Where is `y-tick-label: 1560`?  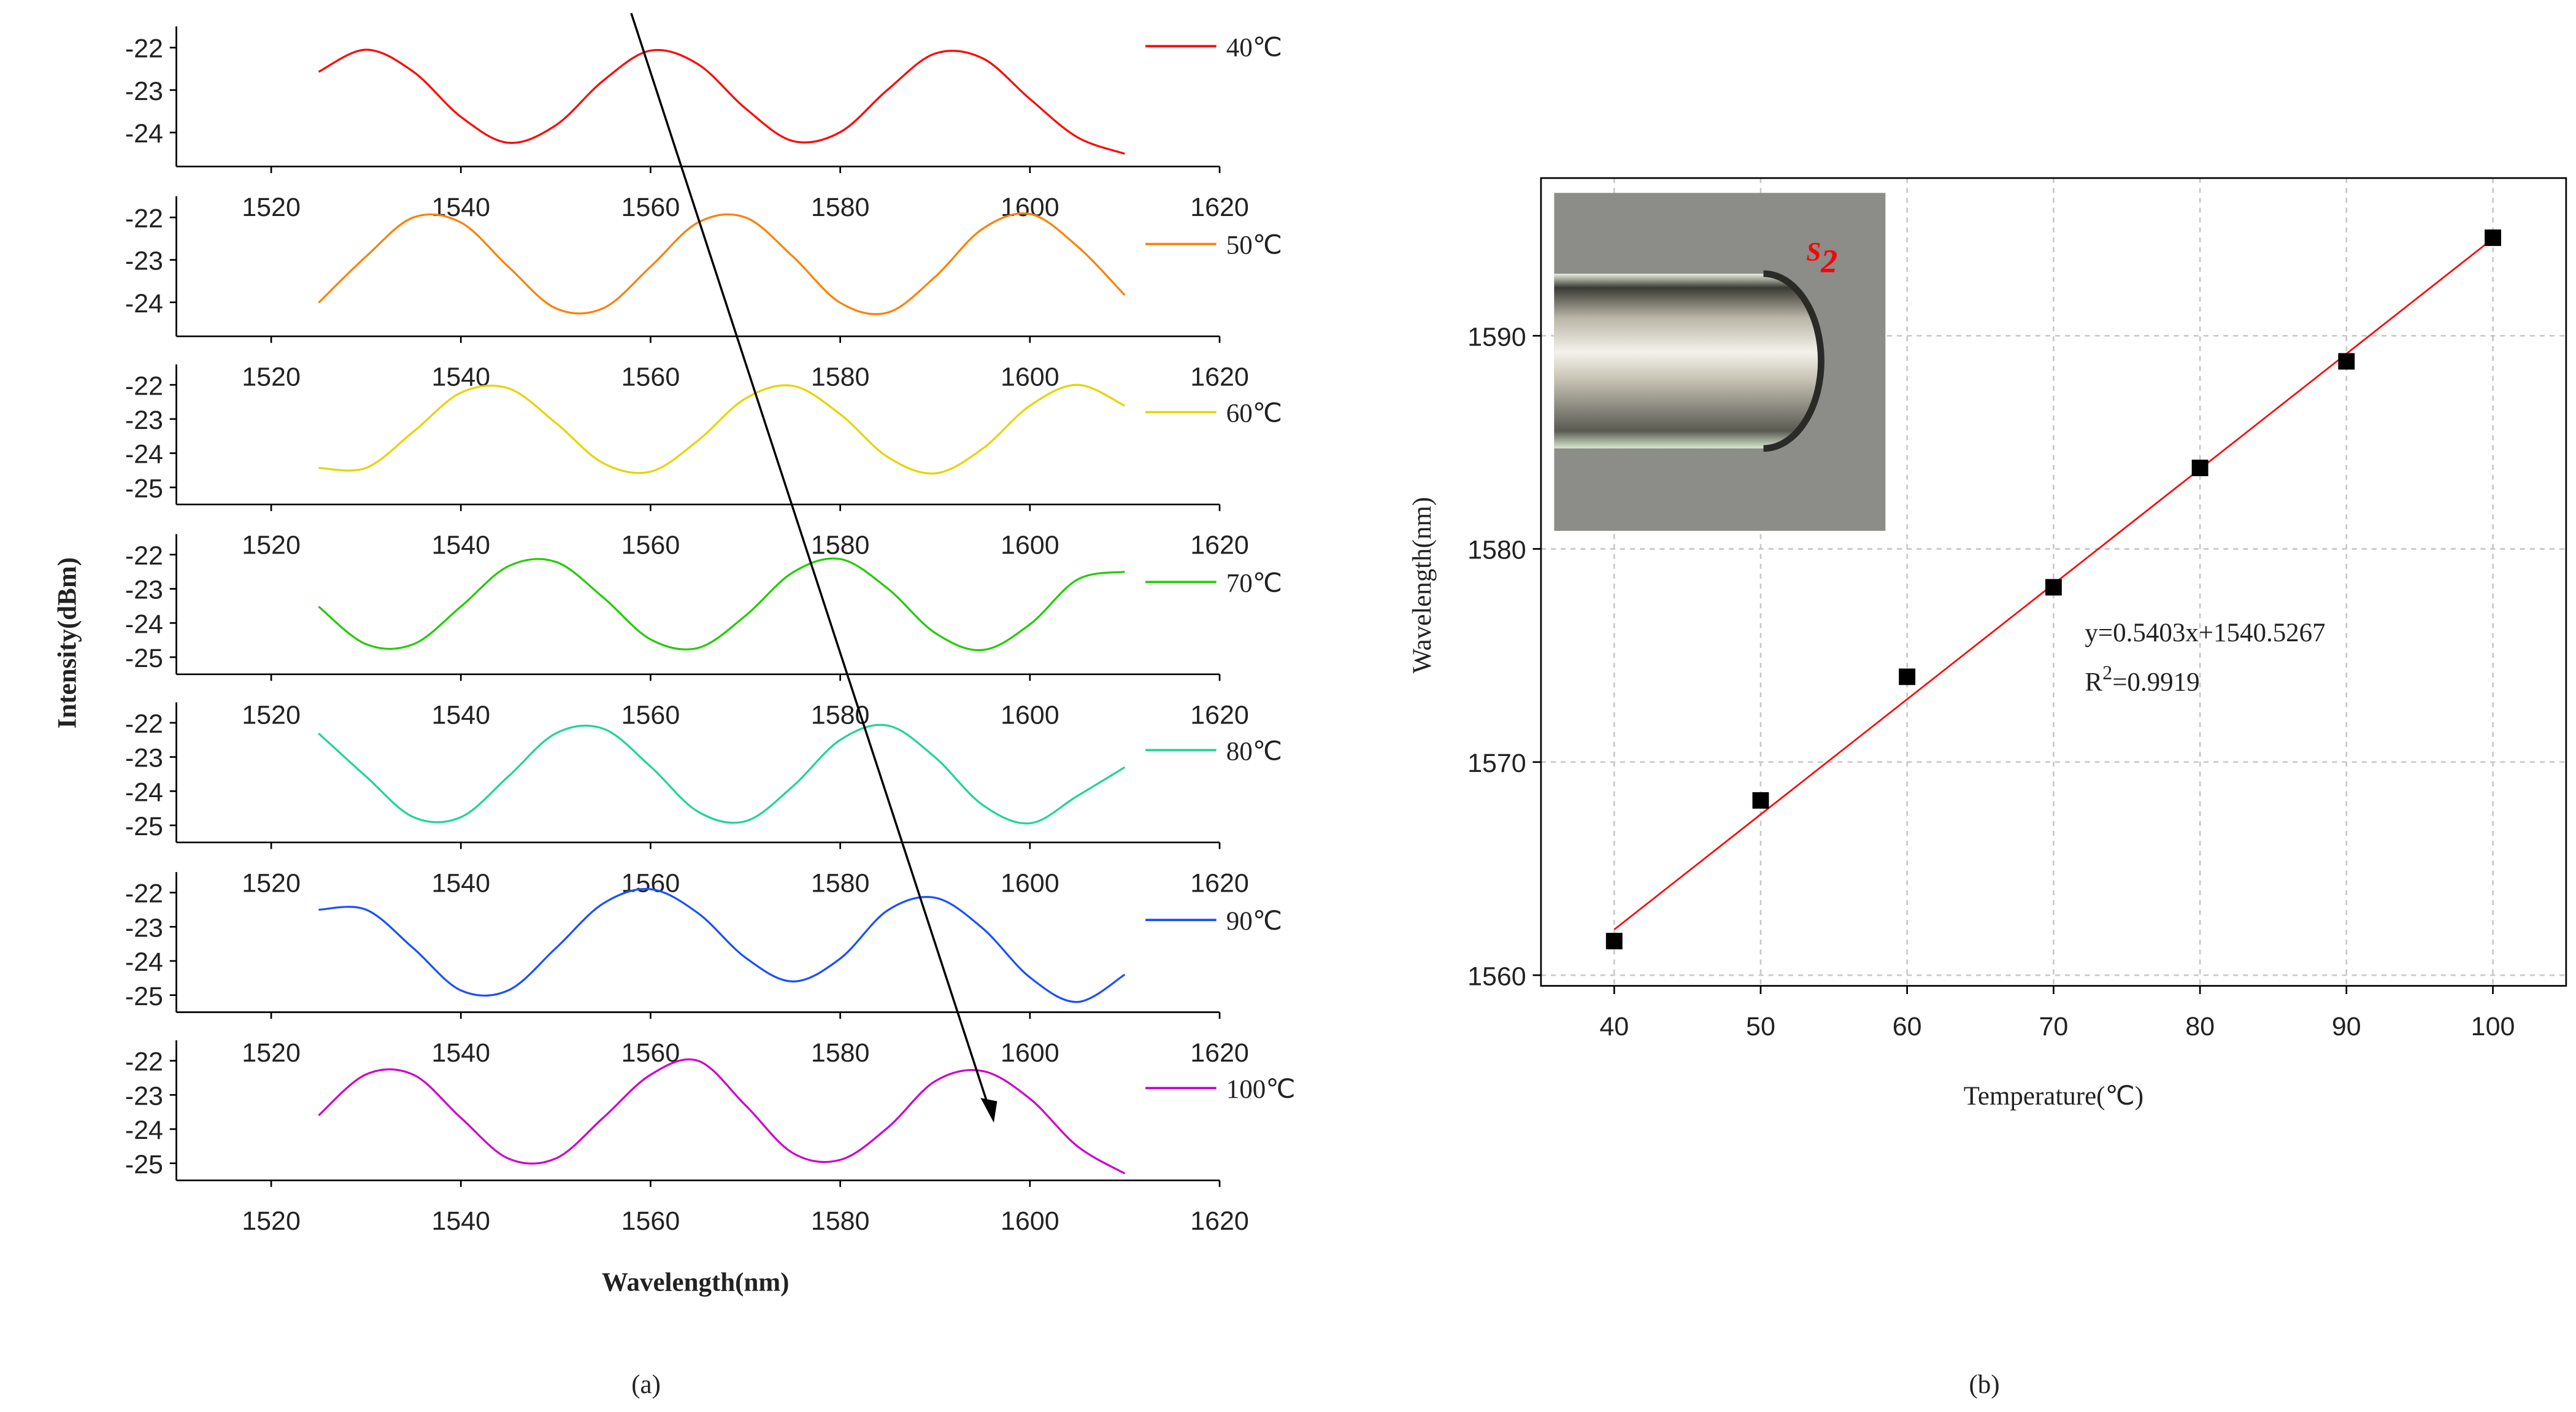
y-tick-label: 1560 is located at coordinates (1496, 976).